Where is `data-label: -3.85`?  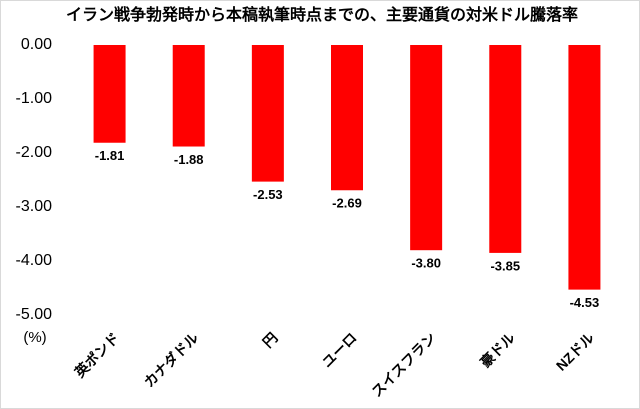
data-label: -3.85 is located at coordinates (505, 265).